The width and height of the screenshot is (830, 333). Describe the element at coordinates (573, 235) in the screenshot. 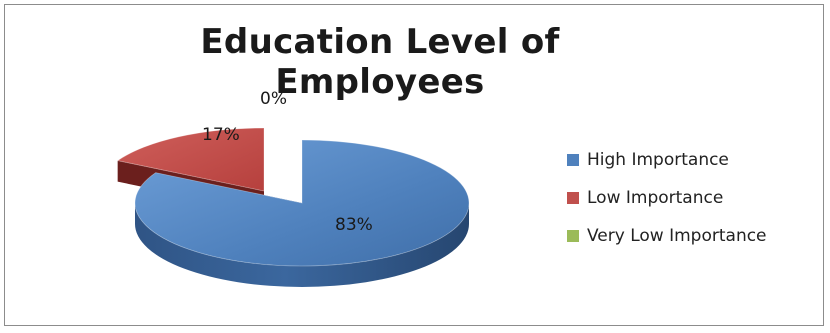

I see `legend-swatch-very-low-importance` at that location.